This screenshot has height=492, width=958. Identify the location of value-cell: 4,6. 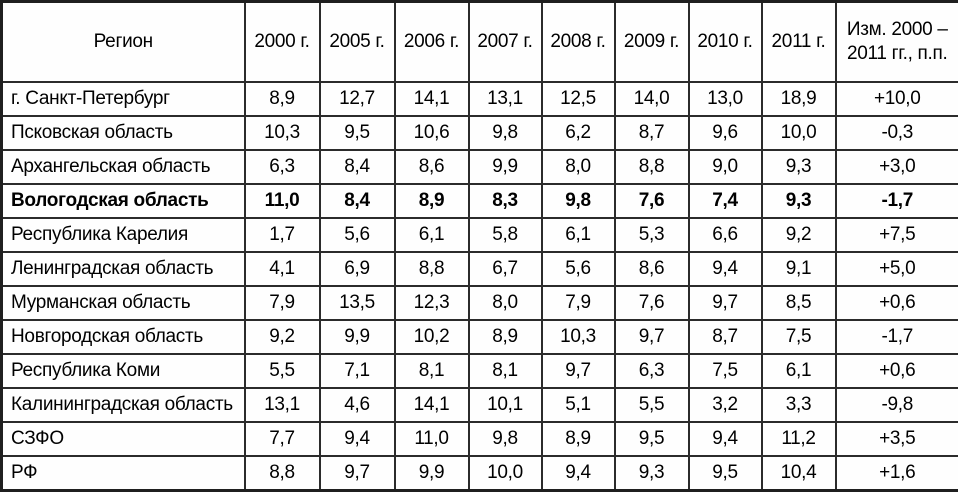
(357, 405).